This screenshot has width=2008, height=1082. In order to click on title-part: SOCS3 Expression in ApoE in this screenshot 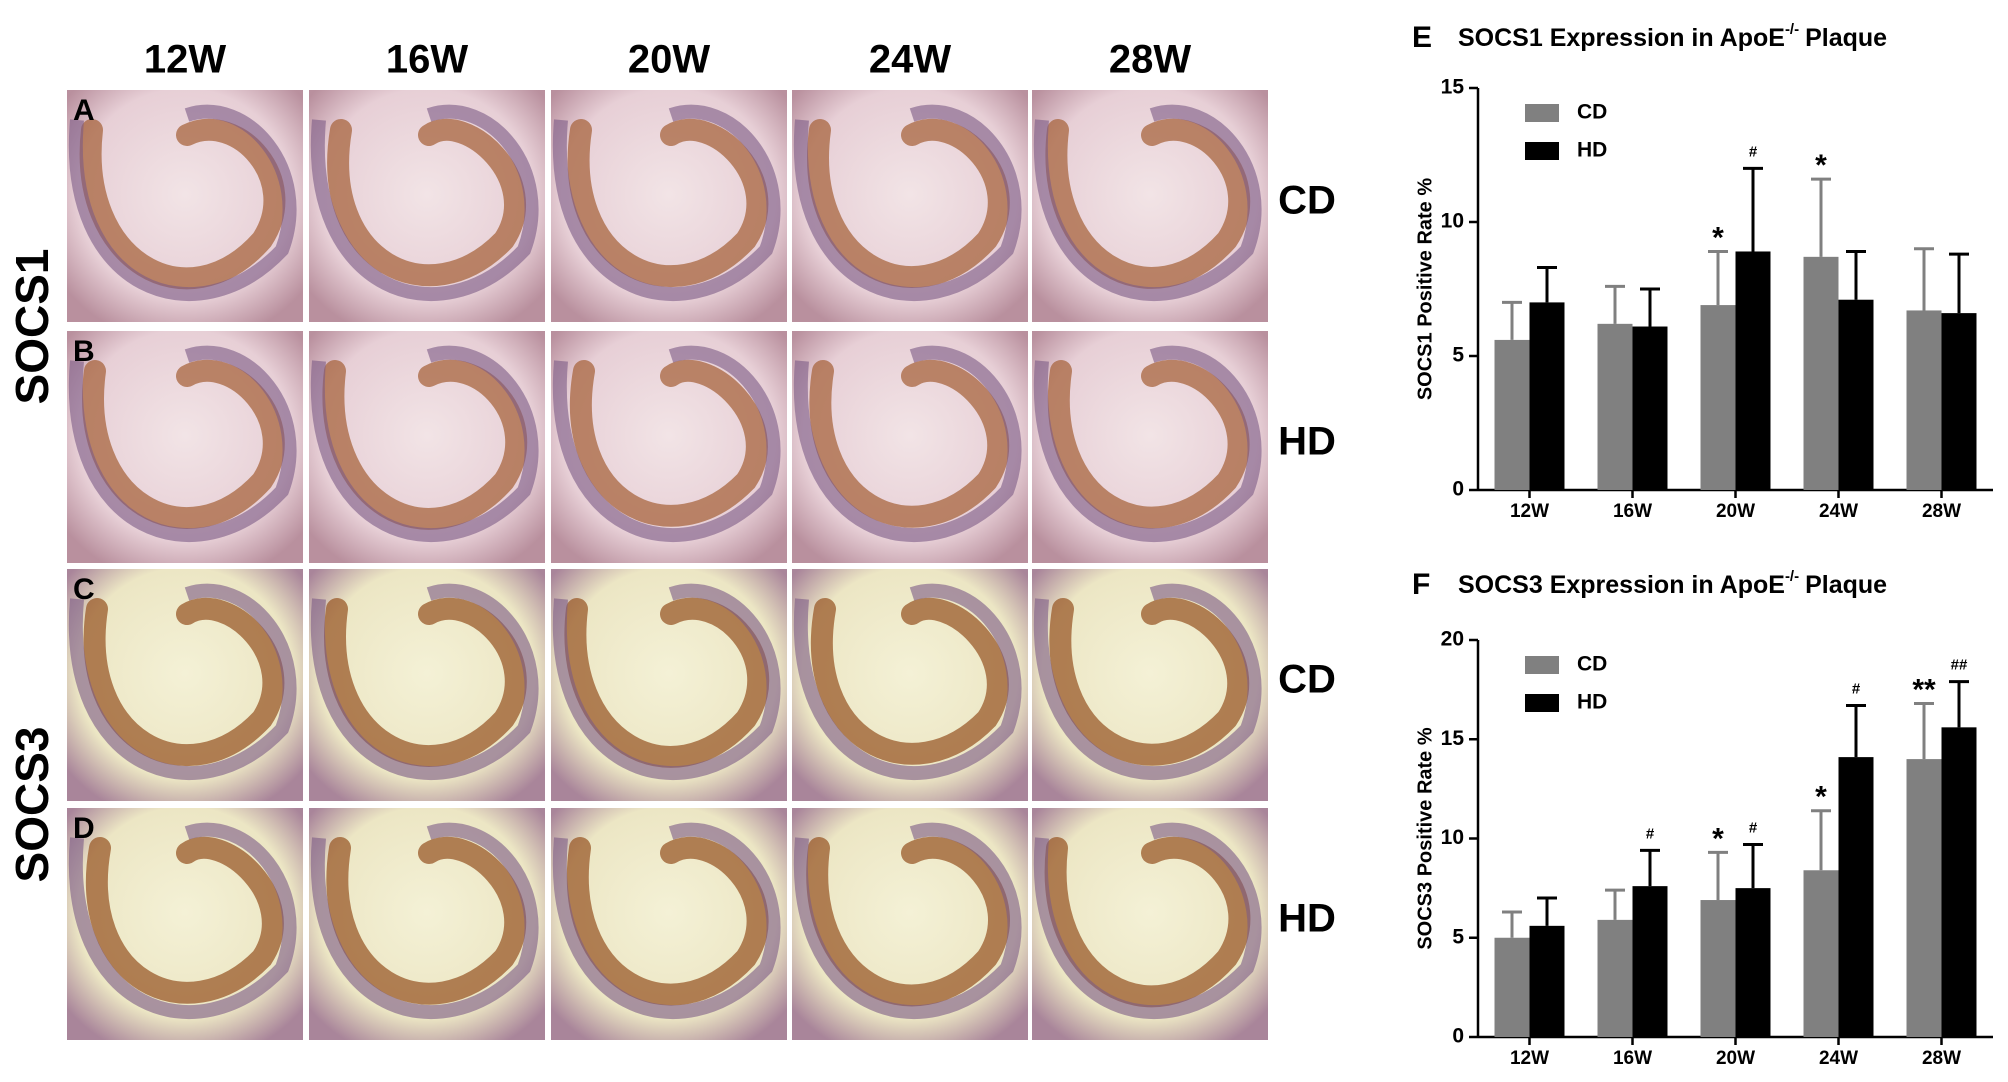, I will do `click(1621, 585)`.